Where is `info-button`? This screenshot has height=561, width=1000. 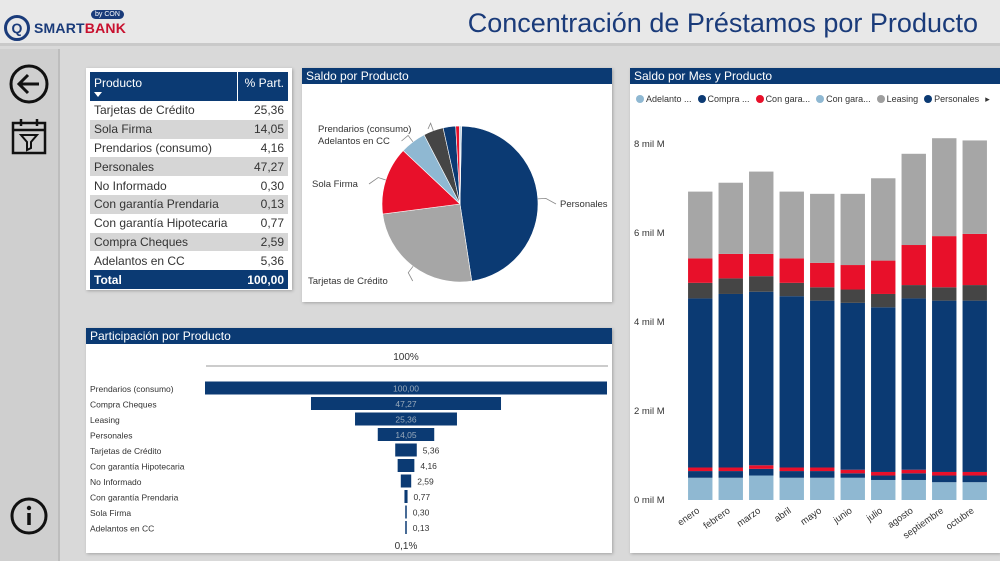
info-button is located at coordinates (29, 516).